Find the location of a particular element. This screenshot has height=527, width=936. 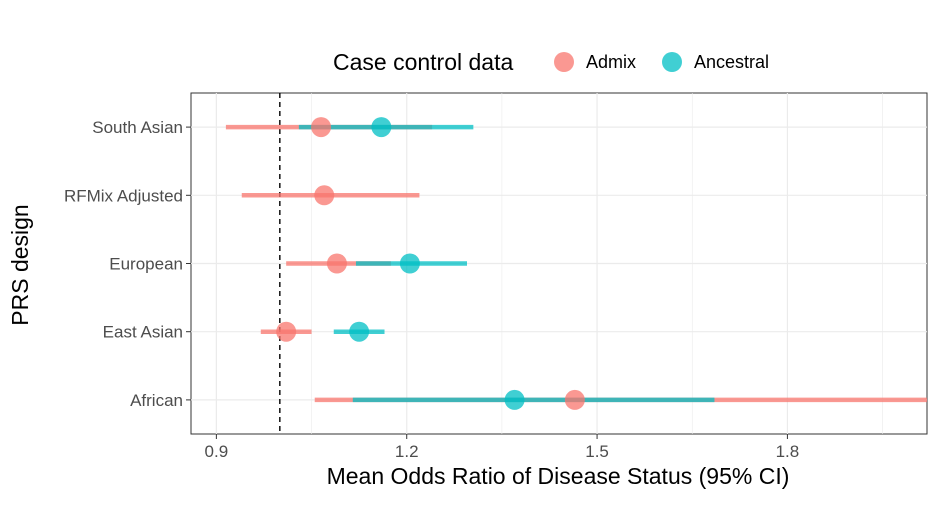

point-admix-european is located at coordinates (336, 263).